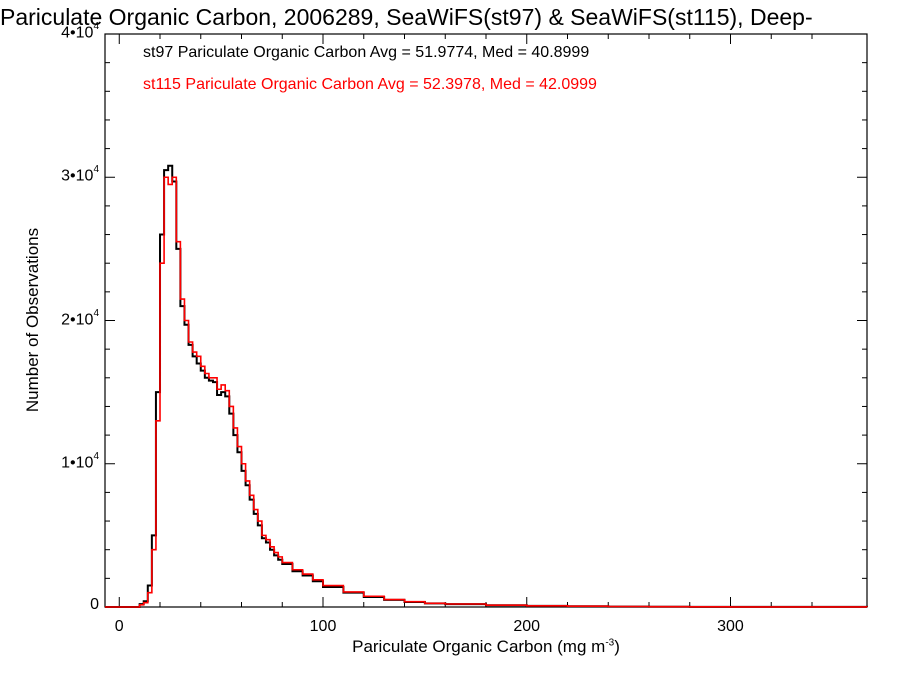 The width and height of the screenshot is (900, 675). I want to click on y-tick-mantissa: 1•10, so click(77, 463).